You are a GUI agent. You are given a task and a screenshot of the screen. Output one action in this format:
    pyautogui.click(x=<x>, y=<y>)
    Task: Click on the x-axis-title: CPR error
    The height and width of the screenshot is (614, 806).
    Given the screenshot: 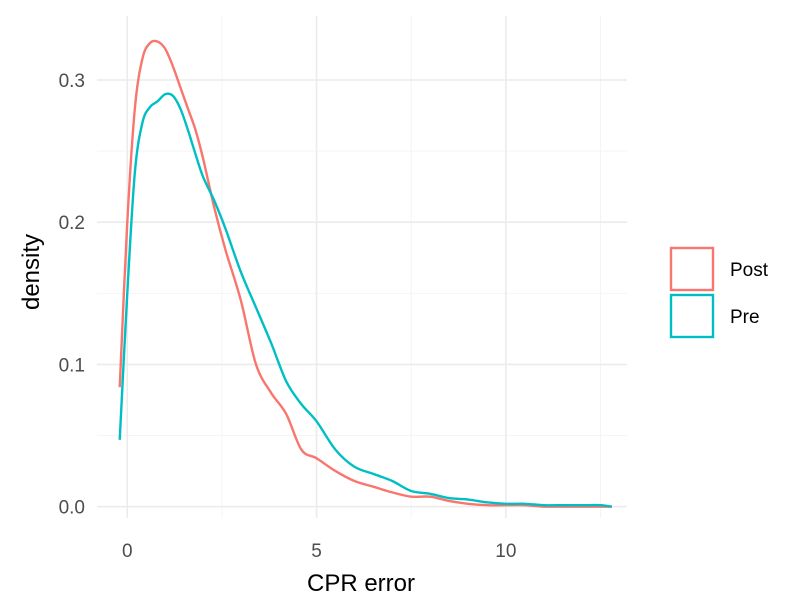 What is the action you would take?
    pyautogui.click(x=361, y=583)
    